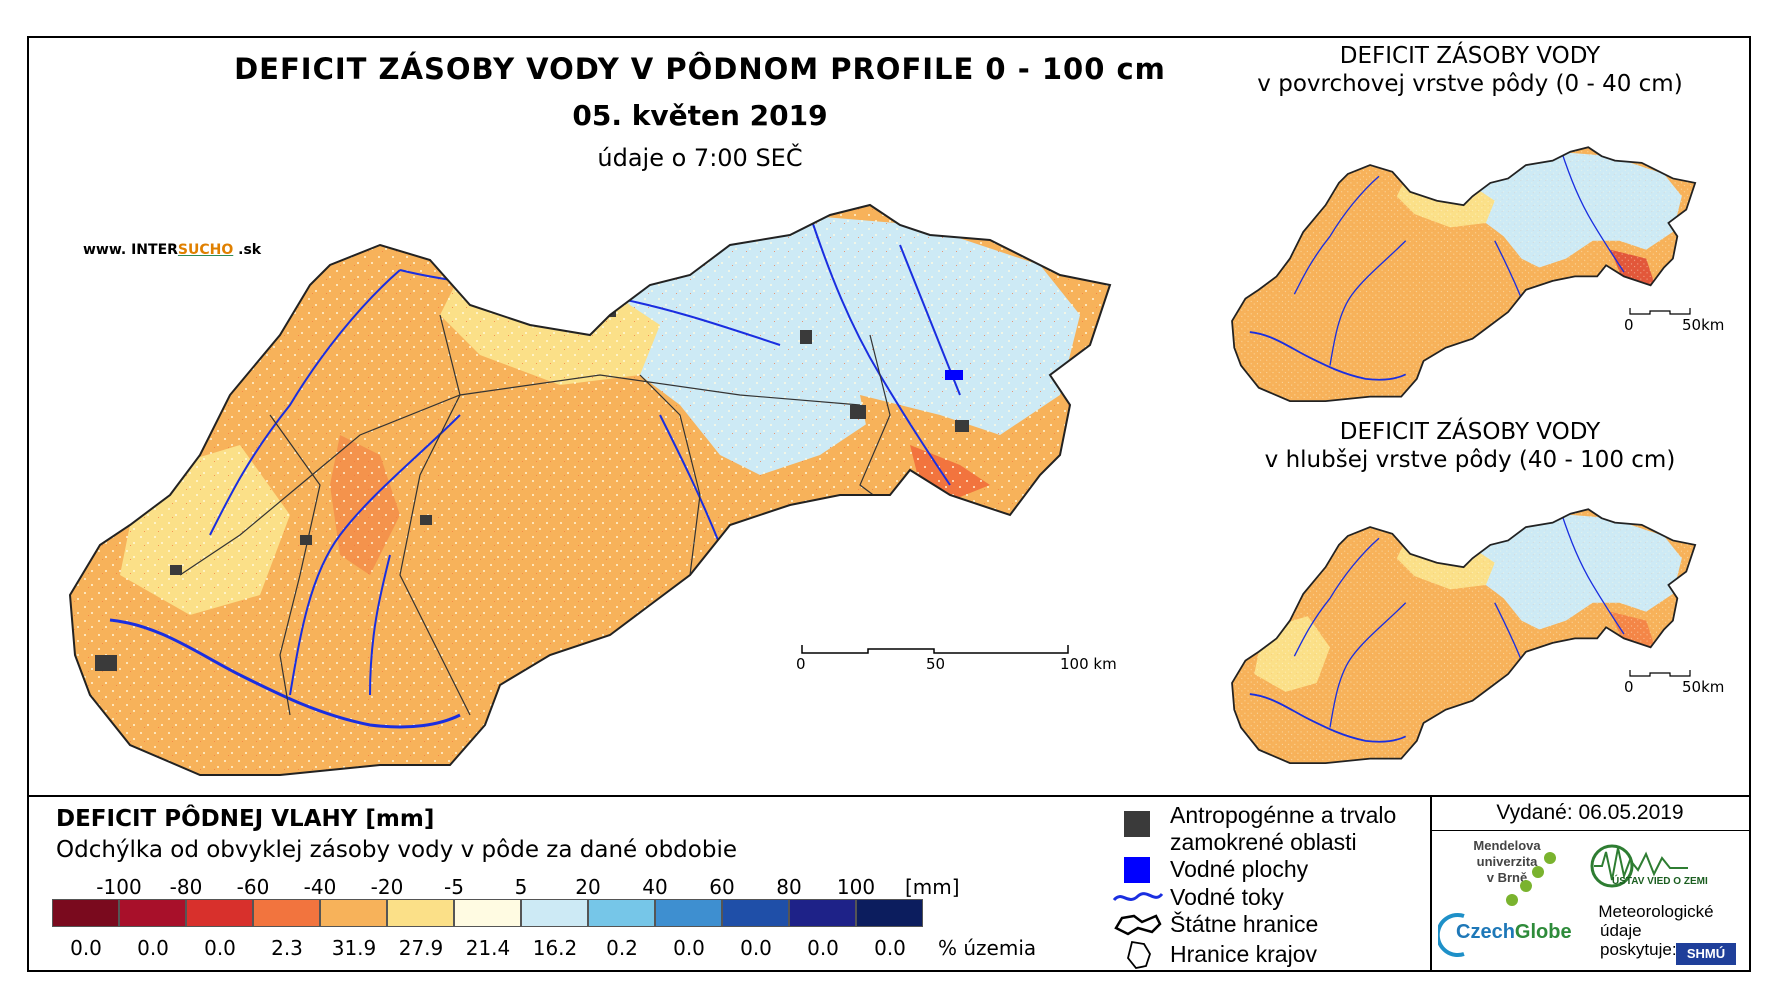  Describe the element at coordinates (1138, 925) in the screenshot. I see `state-border-symbol` at that location.